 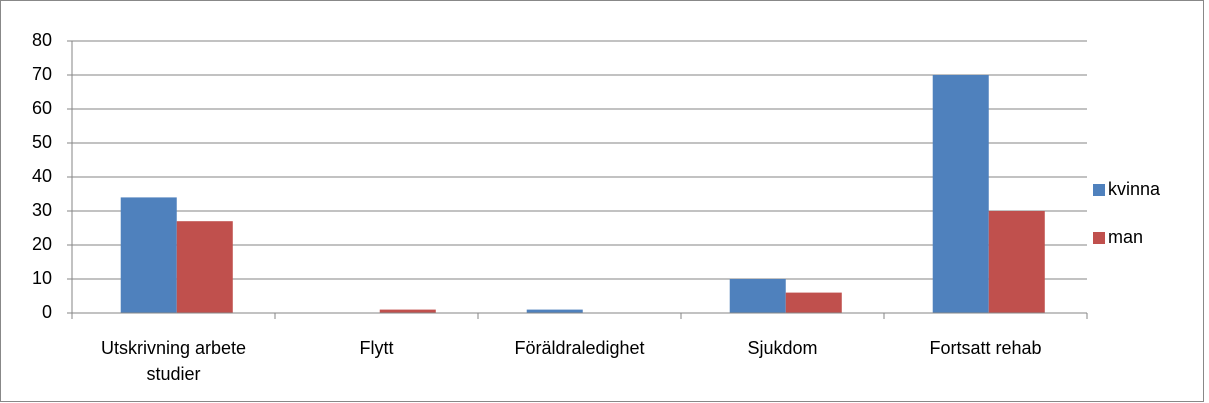 What do you see at coordinates (42, 176) in the screenshot?
I see `y-tick-label: 40` at bounding box center [42, 176].